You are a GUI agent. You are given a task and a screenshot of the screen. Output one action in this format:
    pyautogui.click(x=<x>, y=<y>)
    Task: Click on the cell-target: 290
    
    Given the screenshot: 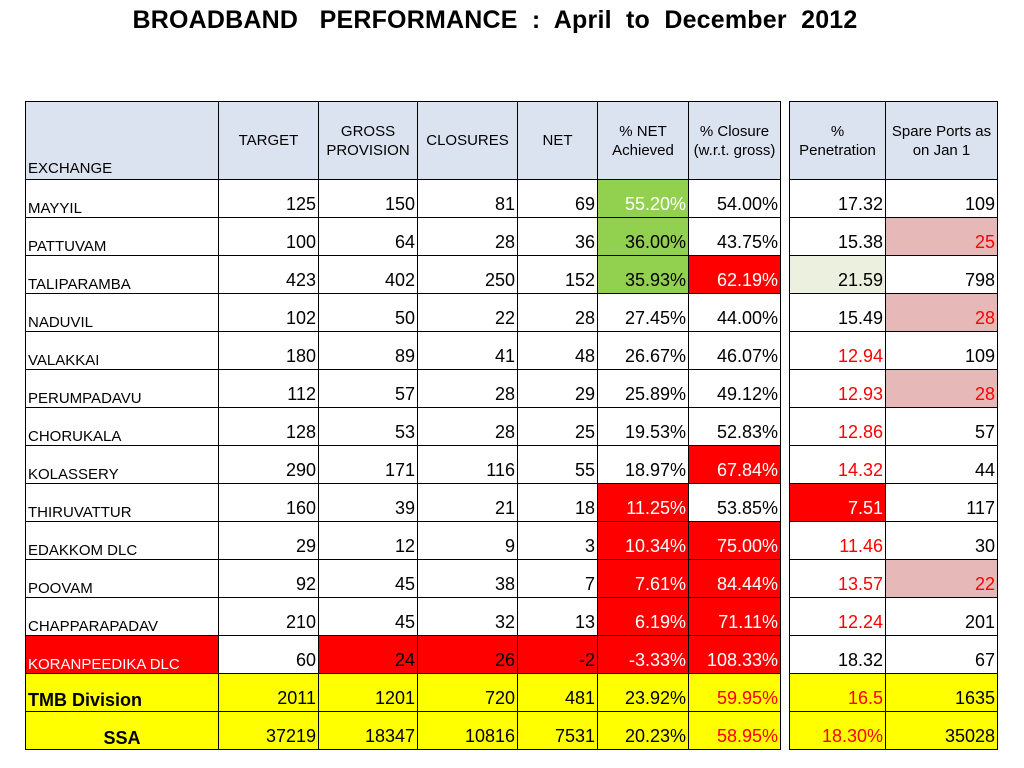 What is the action you would take?
    pyautogui.click(x=268, y=464)
    